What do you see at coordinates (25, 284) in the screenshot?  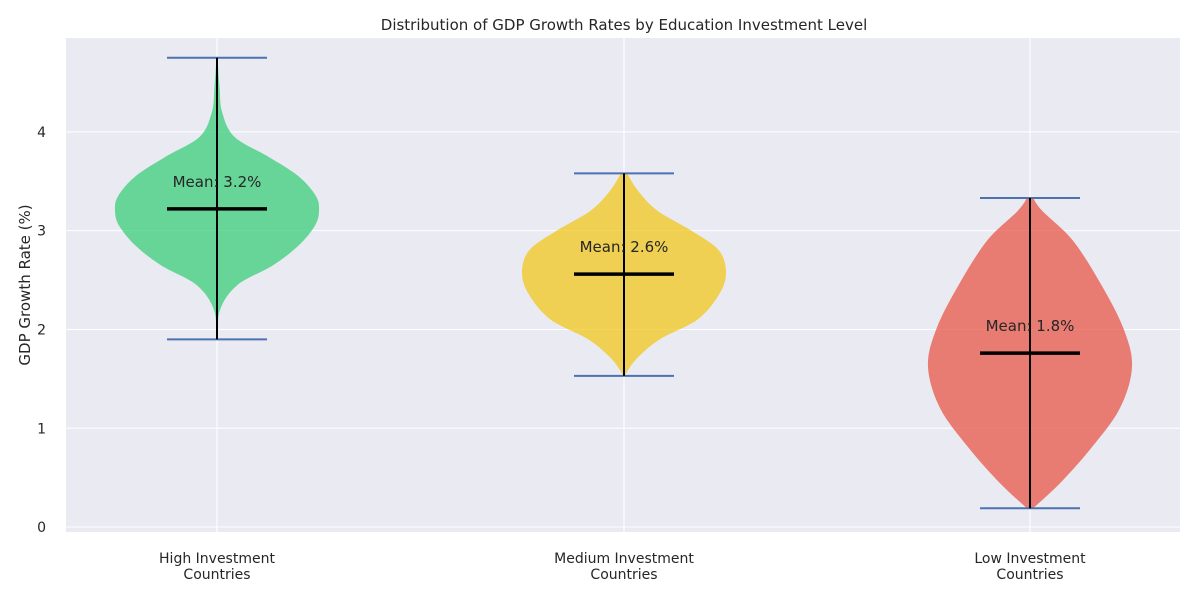 I see `y-axis-label: GDP Growth Rate (%)` at bounding box center [25, 284].